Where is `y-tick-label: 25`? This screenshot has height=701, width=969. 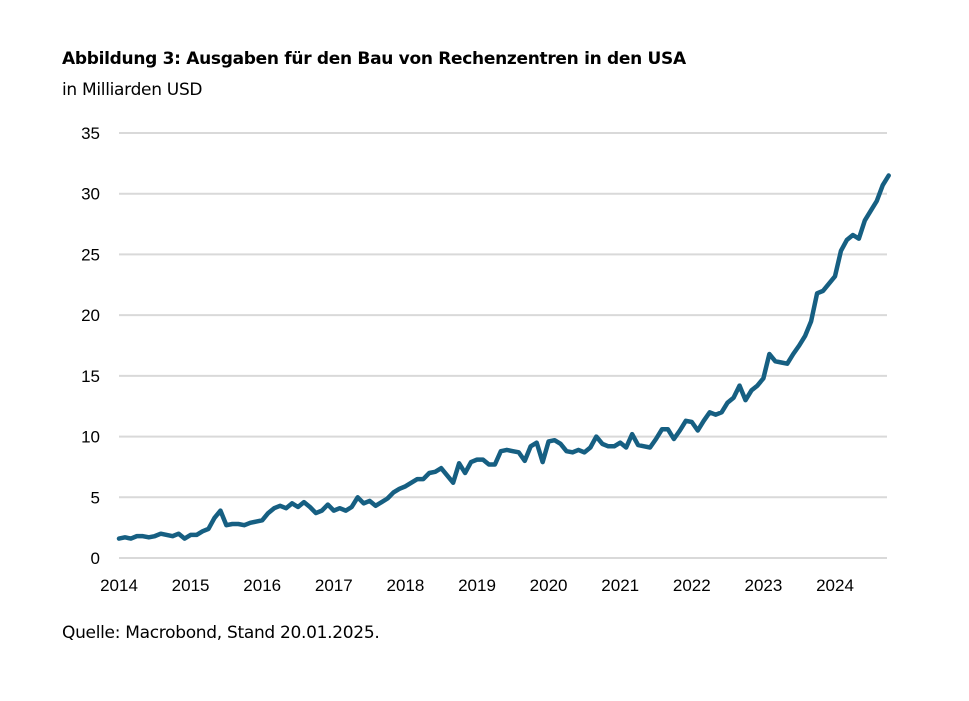
y-tick-label: 25 is located at coordinates (90, 254).